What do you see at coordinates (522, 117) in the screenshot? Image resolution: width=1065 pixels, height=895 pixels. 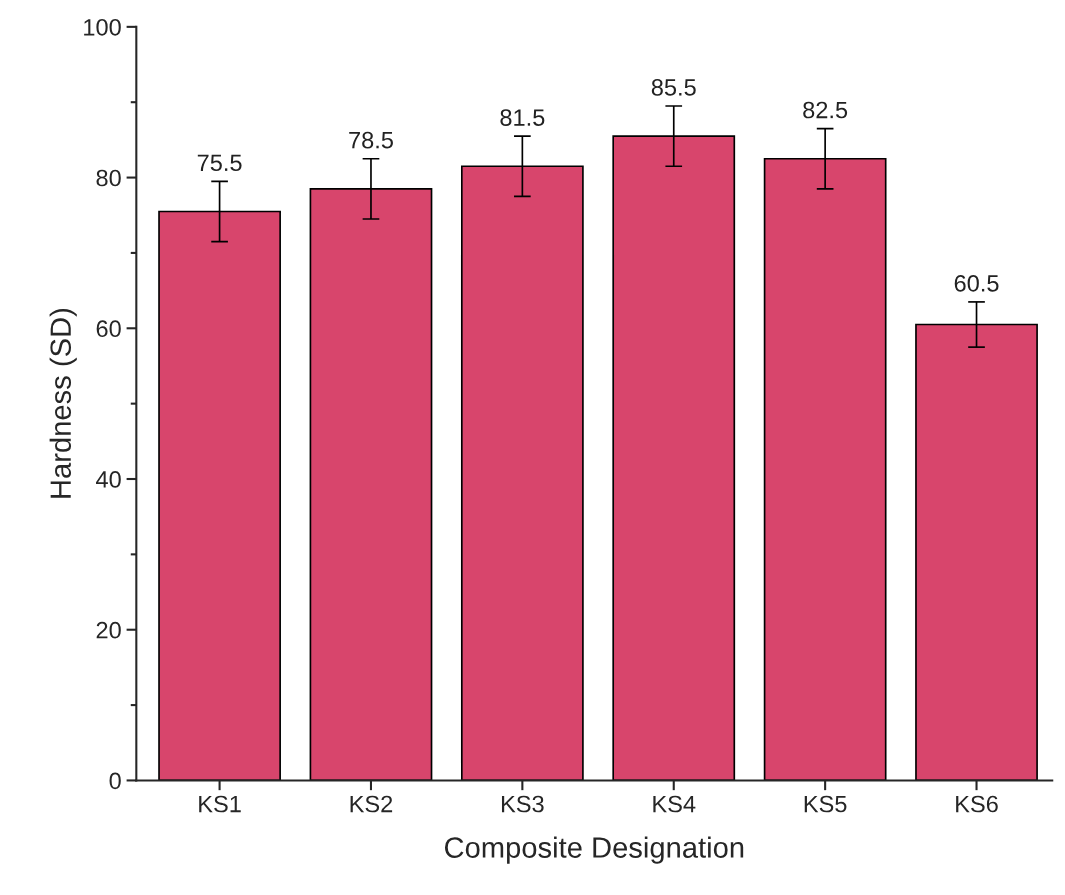 I see `data-label: 81.5` at bounding box center [522, 117].